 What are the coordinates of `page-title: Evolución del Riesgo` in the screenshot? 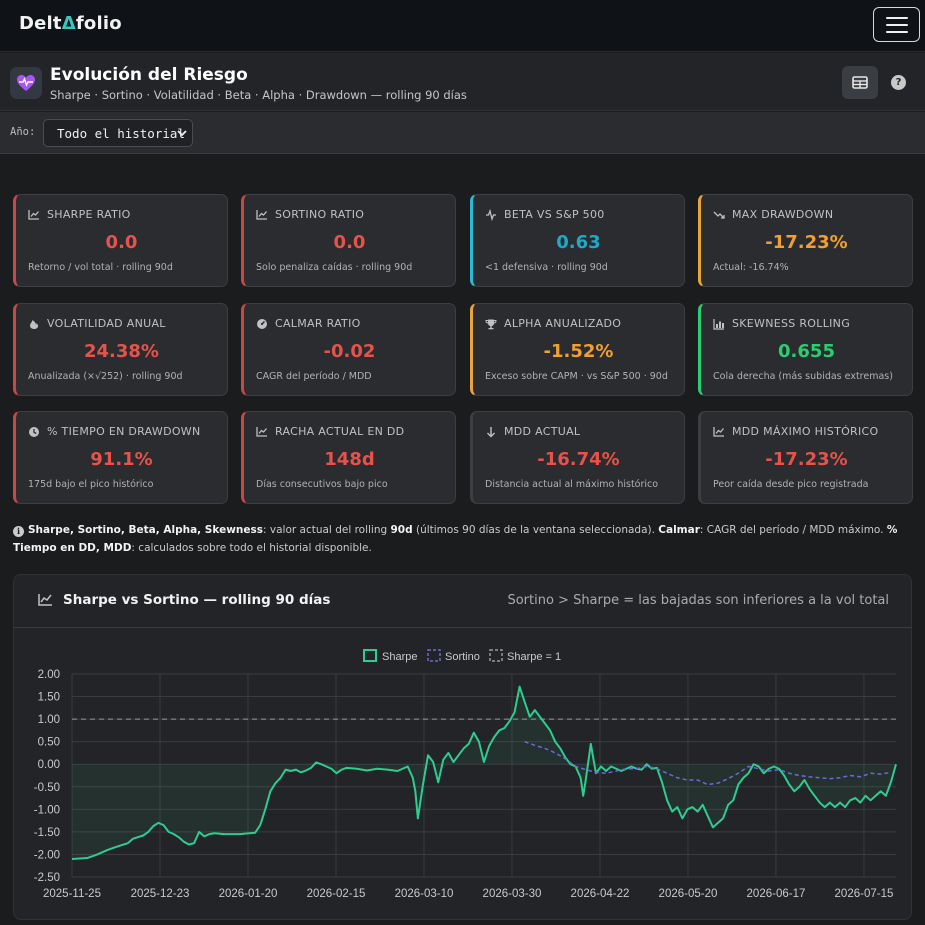 It's located at (149, 75).